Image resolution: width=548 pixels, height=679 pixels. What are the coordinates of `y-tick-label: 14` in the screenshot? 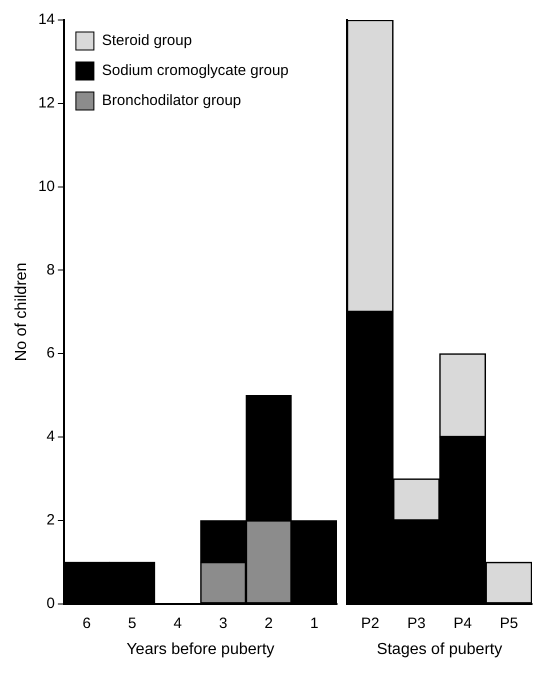 It's located at (46, 19).